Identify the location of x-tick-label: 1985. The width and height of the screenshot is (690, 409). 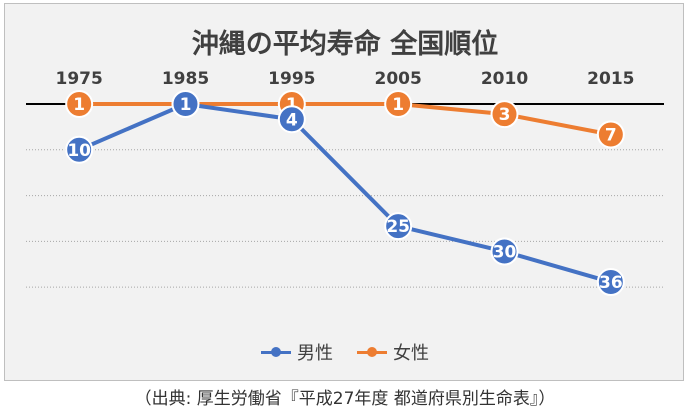
(185, 79).